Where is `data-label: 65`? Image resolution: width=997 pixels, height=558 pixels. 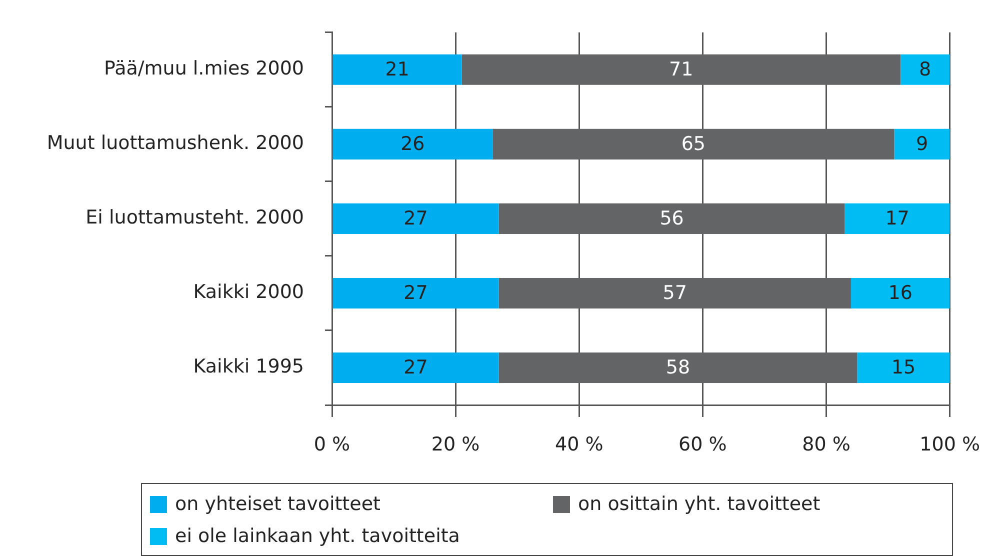 data-label: 65 is located at coordinates (693, 144).